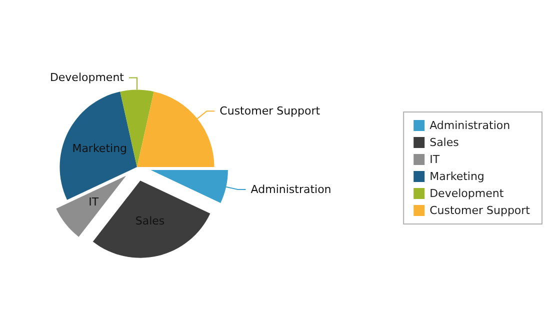  I want to click on legend-label: IT, so click(435, 159).